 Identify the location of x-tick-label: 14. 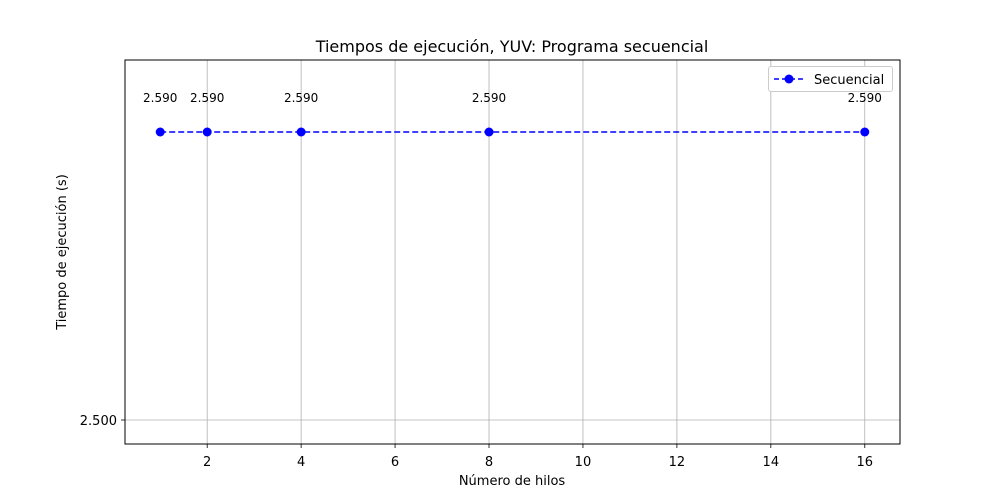
(771, 462).